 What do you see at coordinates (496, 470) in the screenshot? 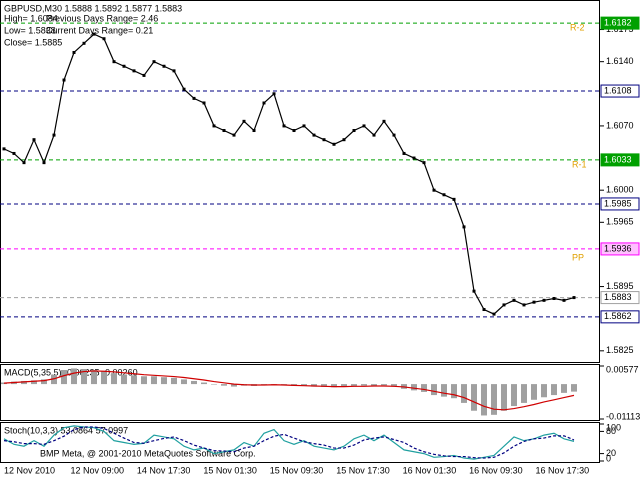
I see `x-tick-label: 16 Nov 09:30` at bounding box center [496, 470].